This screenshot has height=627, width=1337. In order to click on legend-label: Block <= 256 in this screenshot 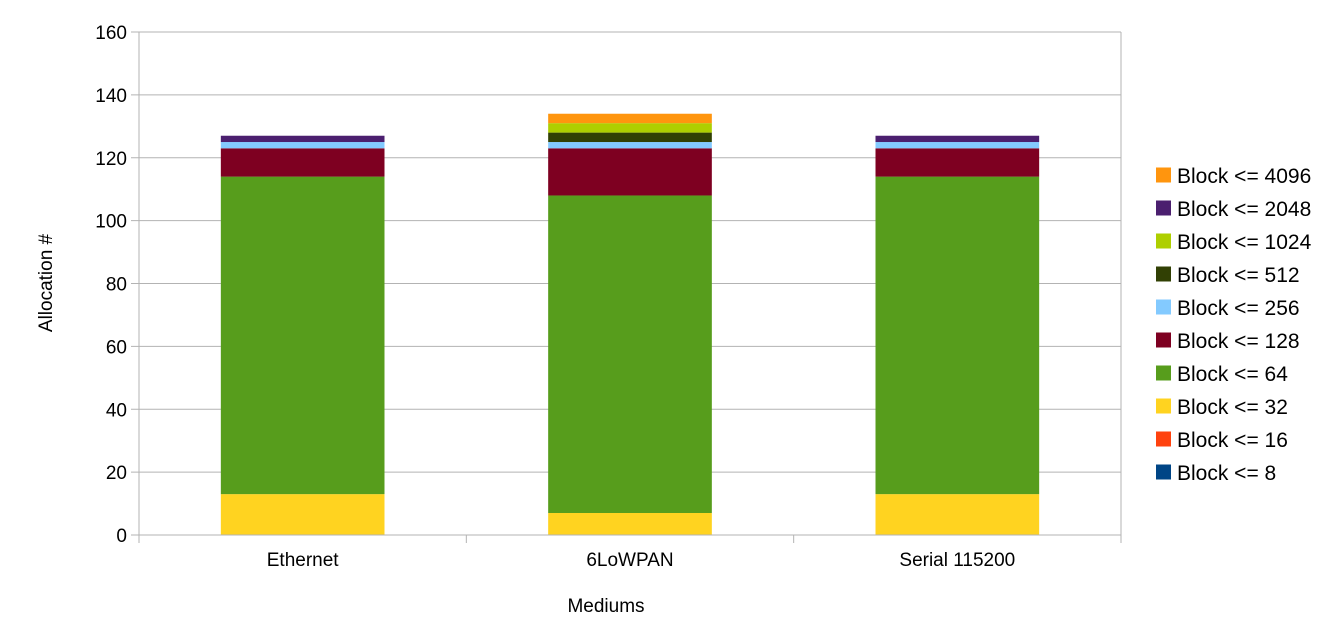, I will do `click(1238, 308)`.